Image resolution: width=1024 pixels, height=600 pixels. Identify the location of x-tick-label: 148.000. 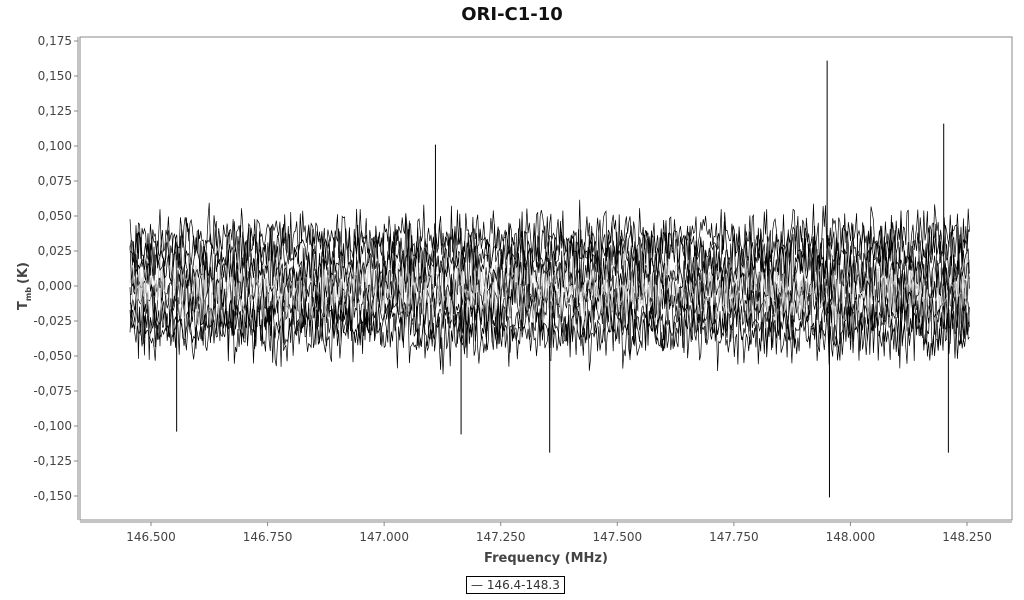
(851, 537).